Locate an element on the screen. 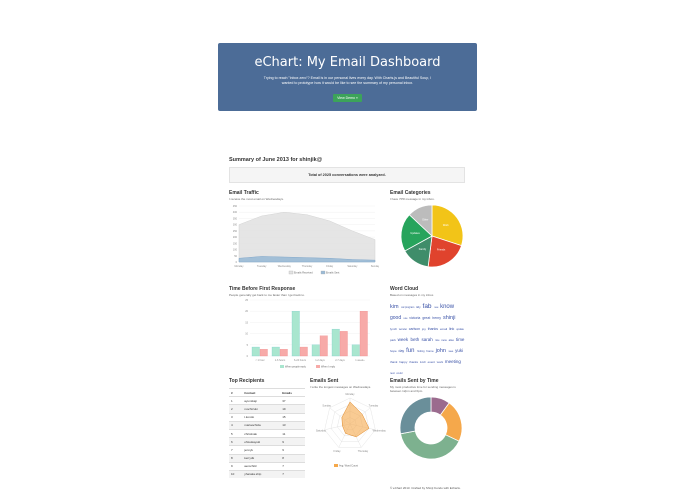 The height and width of the screenshot is (494, 695). table-cell: 9 is located at coordinates (236, 466).